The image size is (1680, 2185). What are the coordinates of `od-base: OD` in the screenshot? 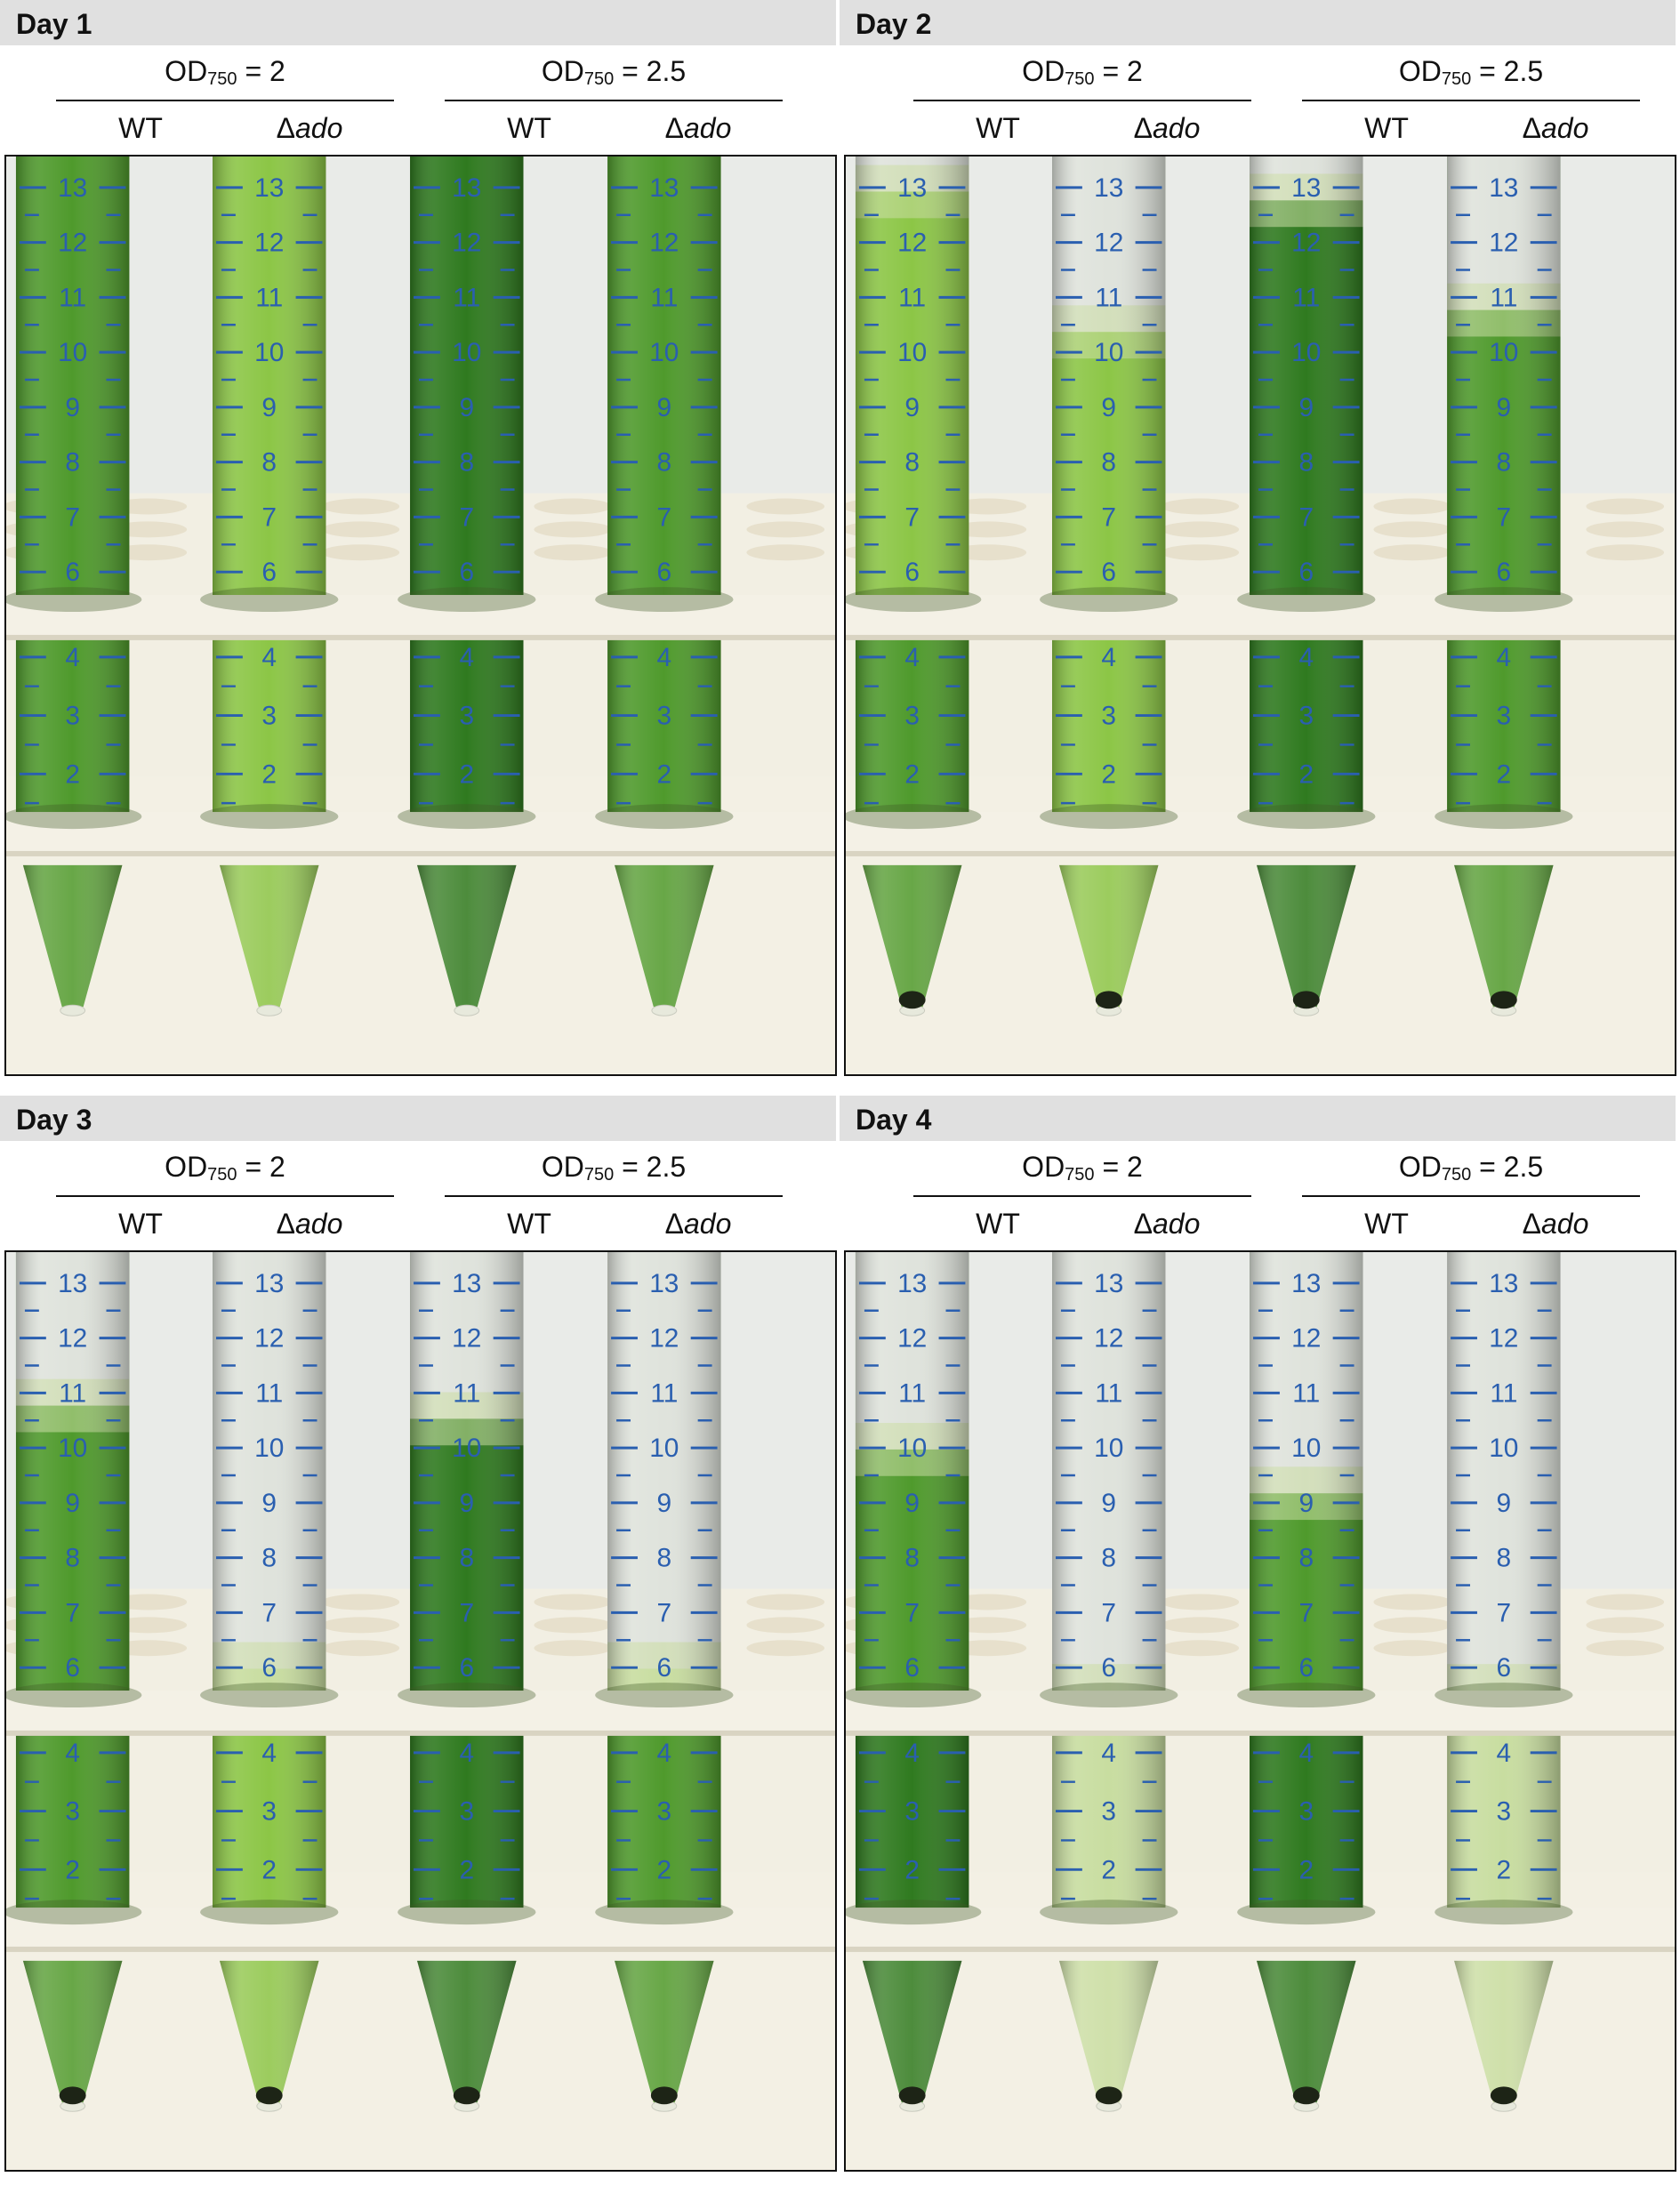 It's located at (1043, 1167).